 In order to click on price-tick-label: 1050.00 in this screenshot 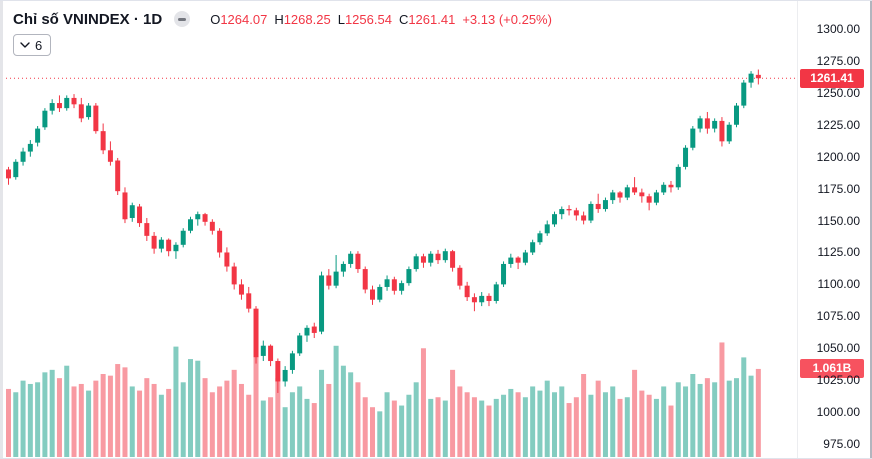, I will do `click(838, 348)`.